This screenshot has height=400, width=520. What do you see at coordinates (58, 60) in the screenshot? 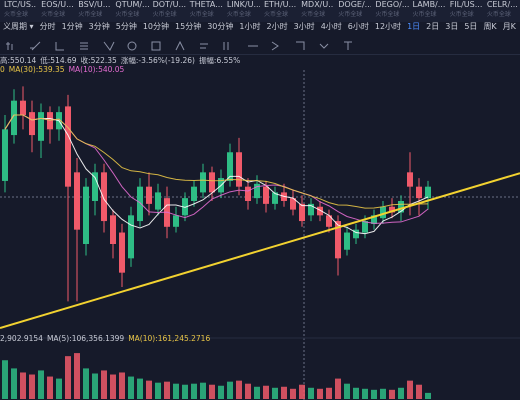
I see `ohlc-field: 低:514.69` at bounding box center [58, 60].